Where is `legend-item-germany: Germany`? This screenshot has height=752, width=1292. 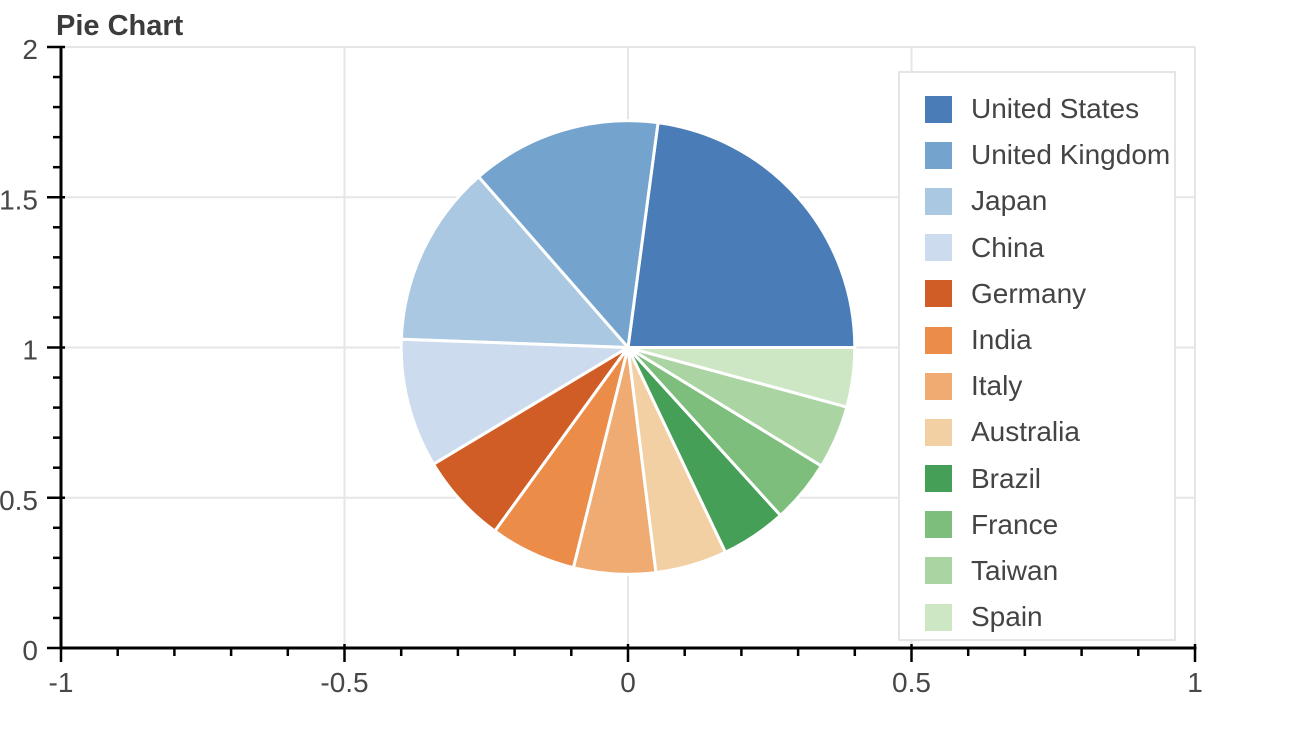 legend-item-germany: Germany is located at coordinates (1037, 294).